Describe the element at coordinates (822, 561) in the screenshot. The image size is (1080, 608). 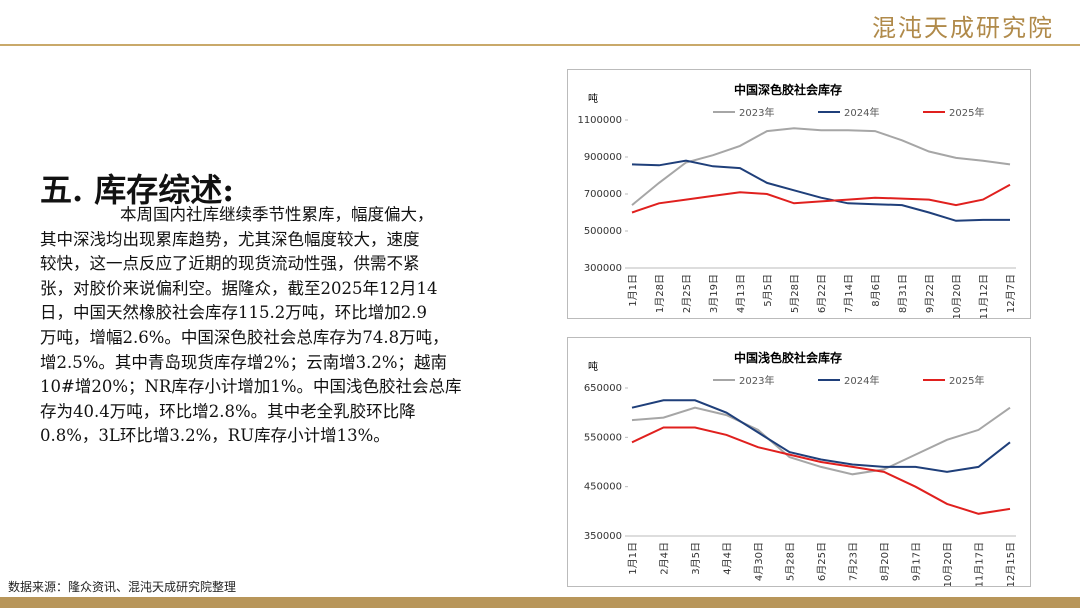
I see `x-tick-label: 6月25日` at that location.